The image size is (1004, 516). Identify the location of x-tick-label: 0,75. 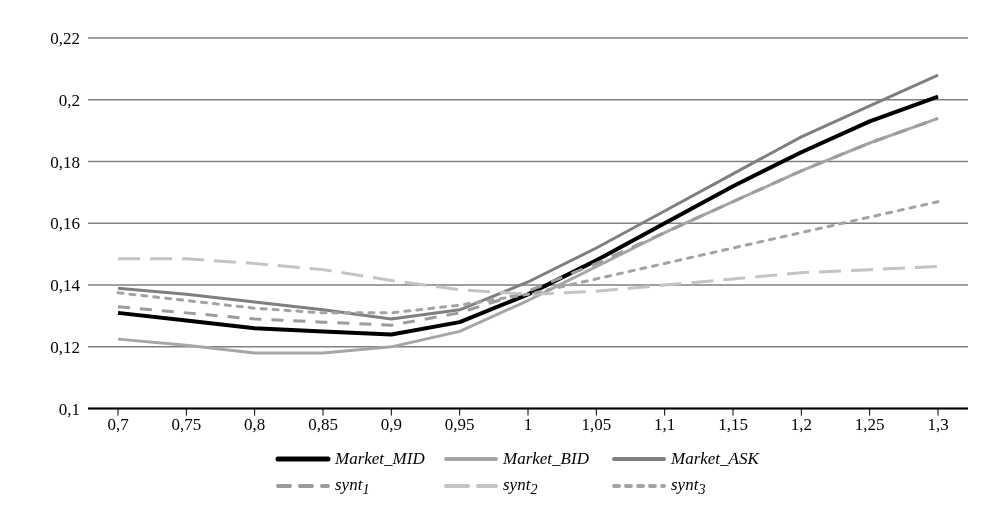
(186, 424).